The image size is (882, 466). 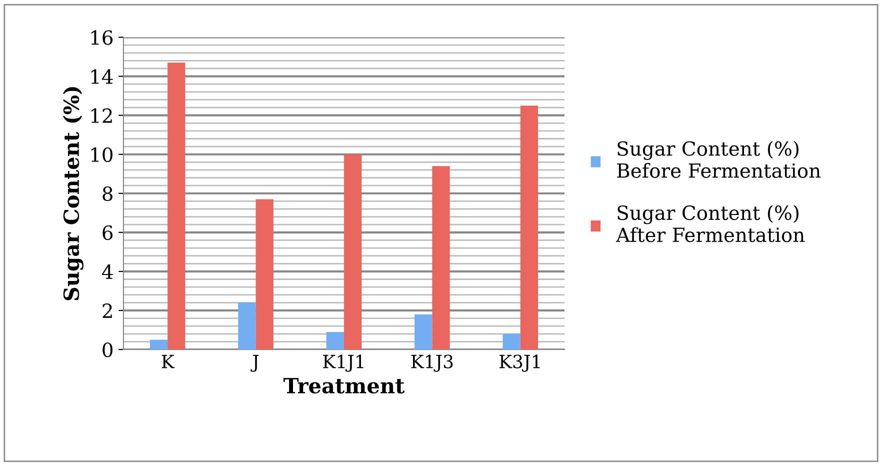 I want to click on legend-label: Sugar Content (%) After Fermentation, so click(x=710, y=223).